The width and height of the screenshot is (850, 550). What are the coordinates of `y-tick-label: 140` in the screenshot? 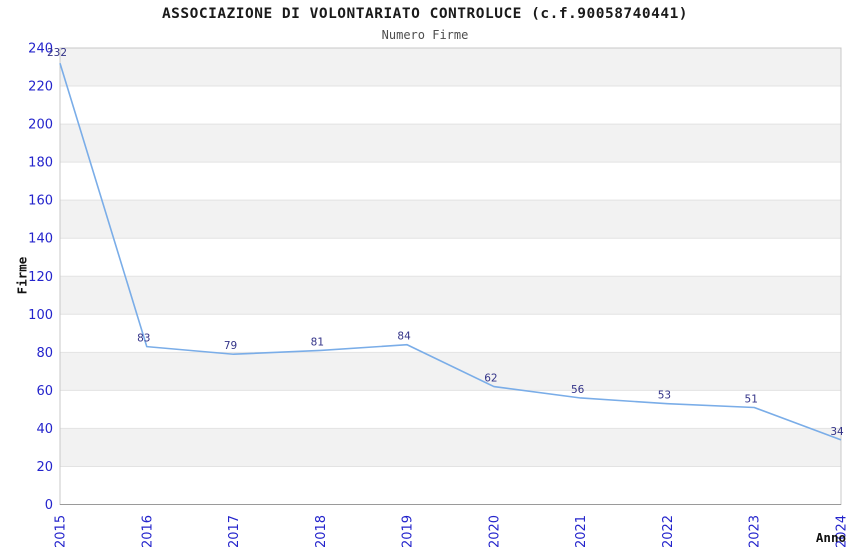 It's located at (40, 239).